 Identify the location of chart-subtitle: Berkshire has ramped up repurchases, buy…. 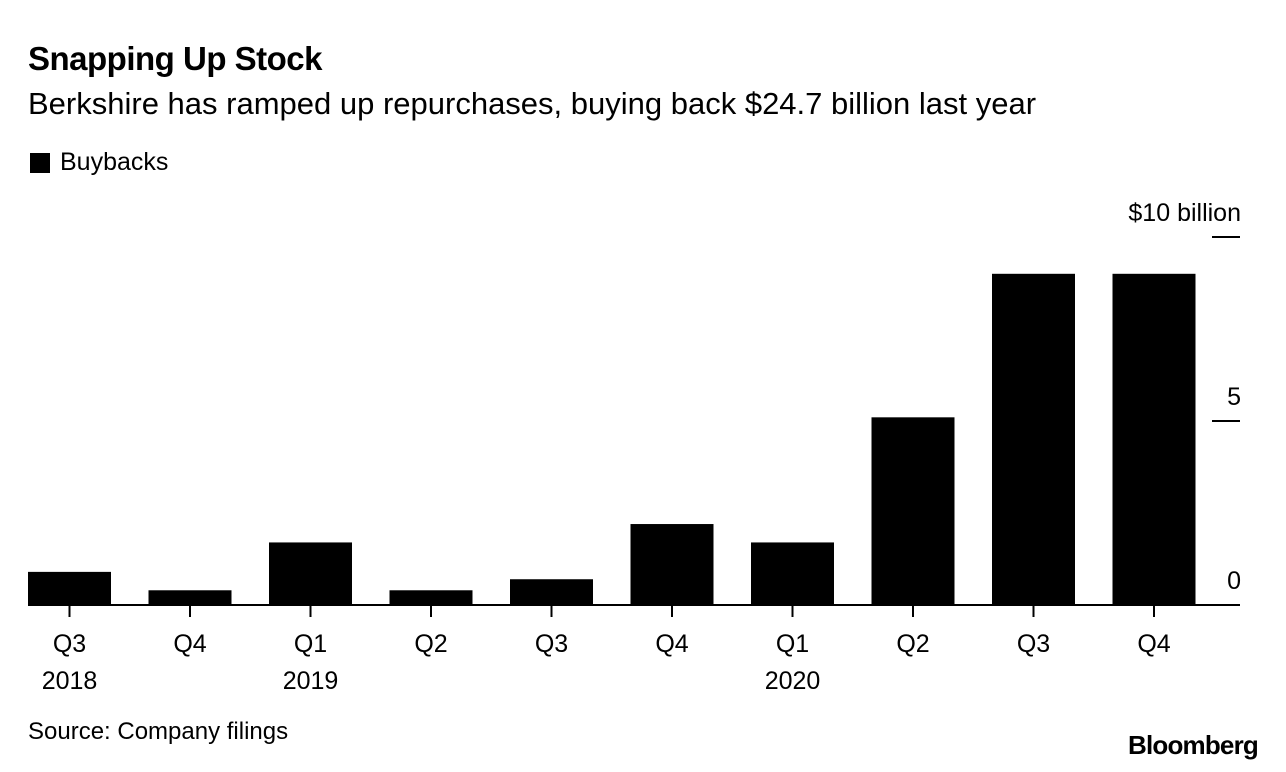
(532, 103).